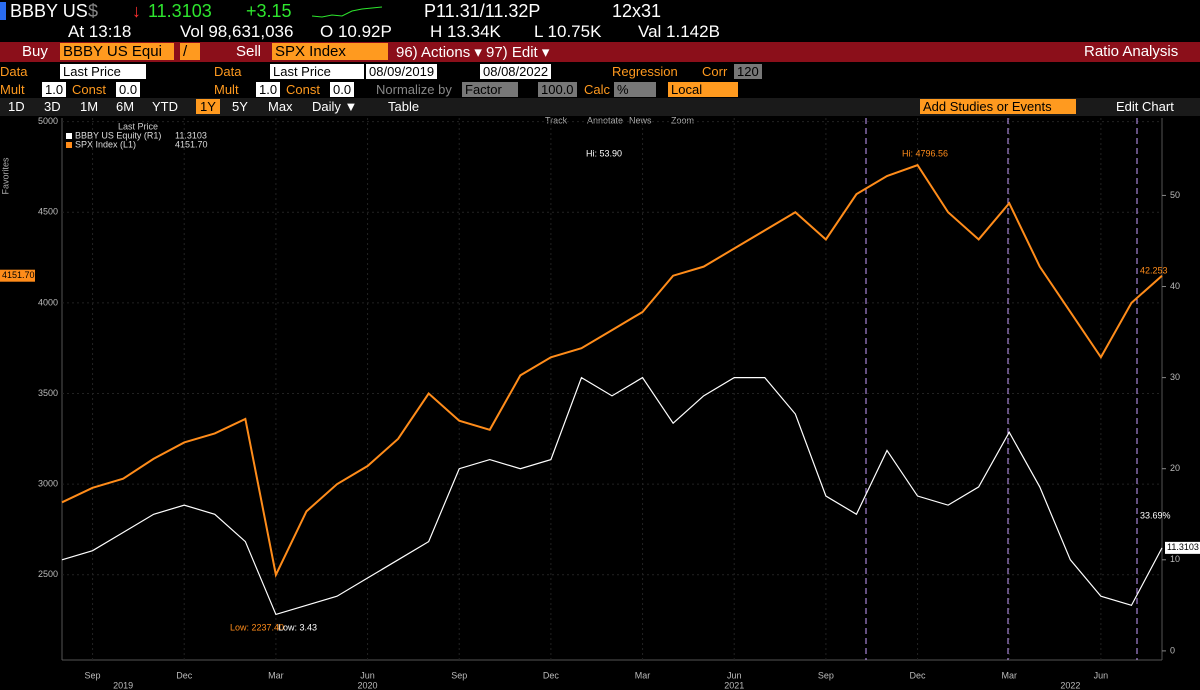  Describe the element at coordinates (637, 11) in the screenshot. I see `size: 12x31` at that location.